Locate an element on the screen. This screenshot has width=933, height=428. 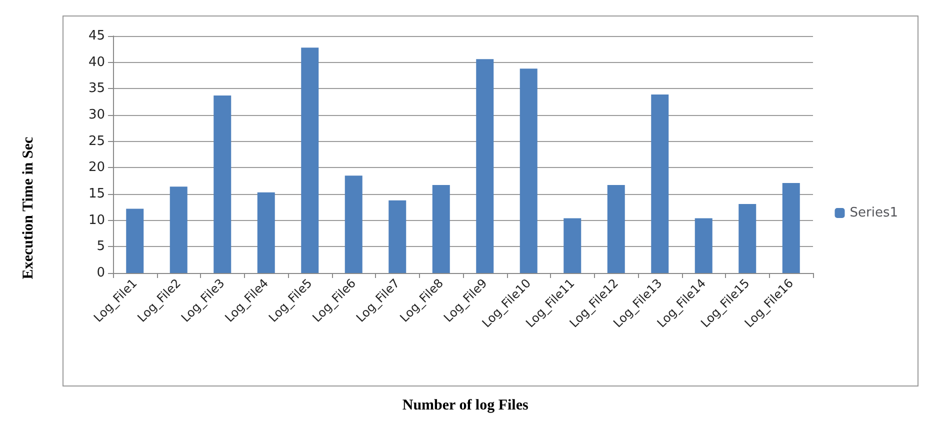
y-tick-label: 15 is located at coordinates (96, 194).